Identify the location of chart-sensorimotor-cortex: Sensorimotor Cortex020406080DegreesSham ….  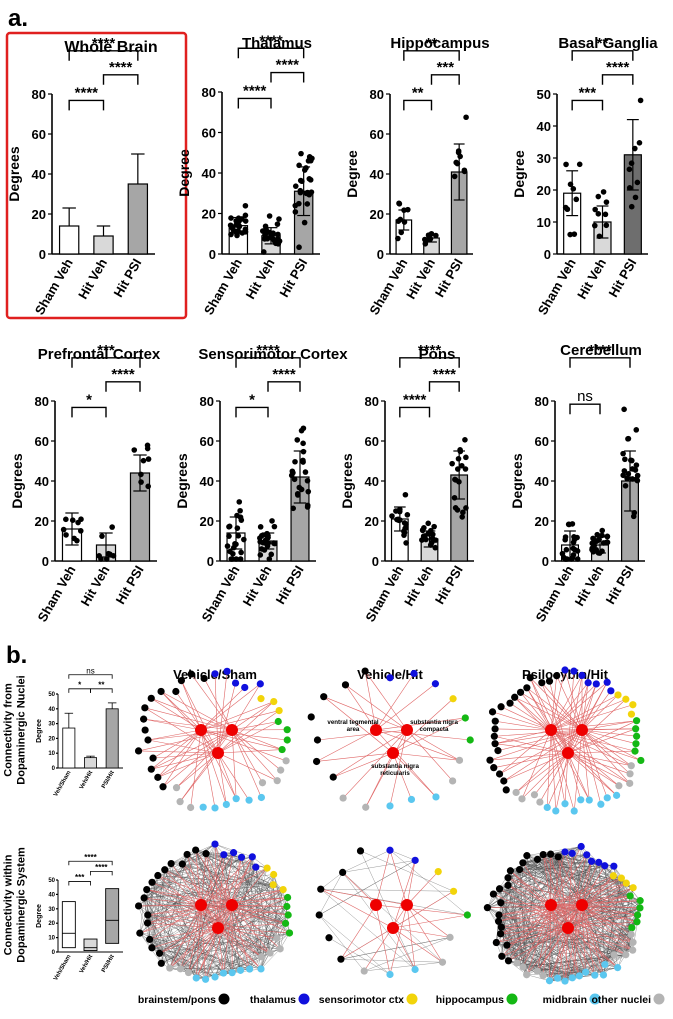
(261, 483).